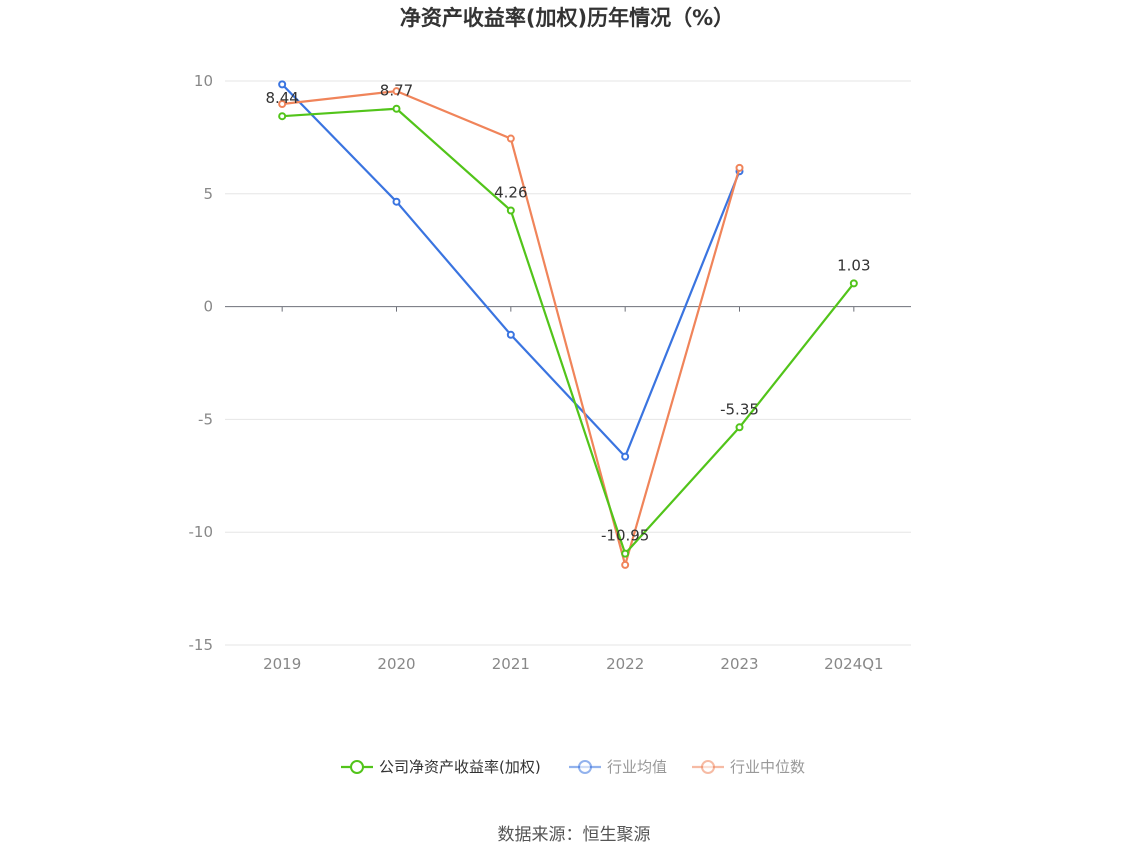 The image size is (1148, 859). Describe the element at coordinates (854, 664) in the screenshot. I see `x-tick-label: 2024Q1` at that location.